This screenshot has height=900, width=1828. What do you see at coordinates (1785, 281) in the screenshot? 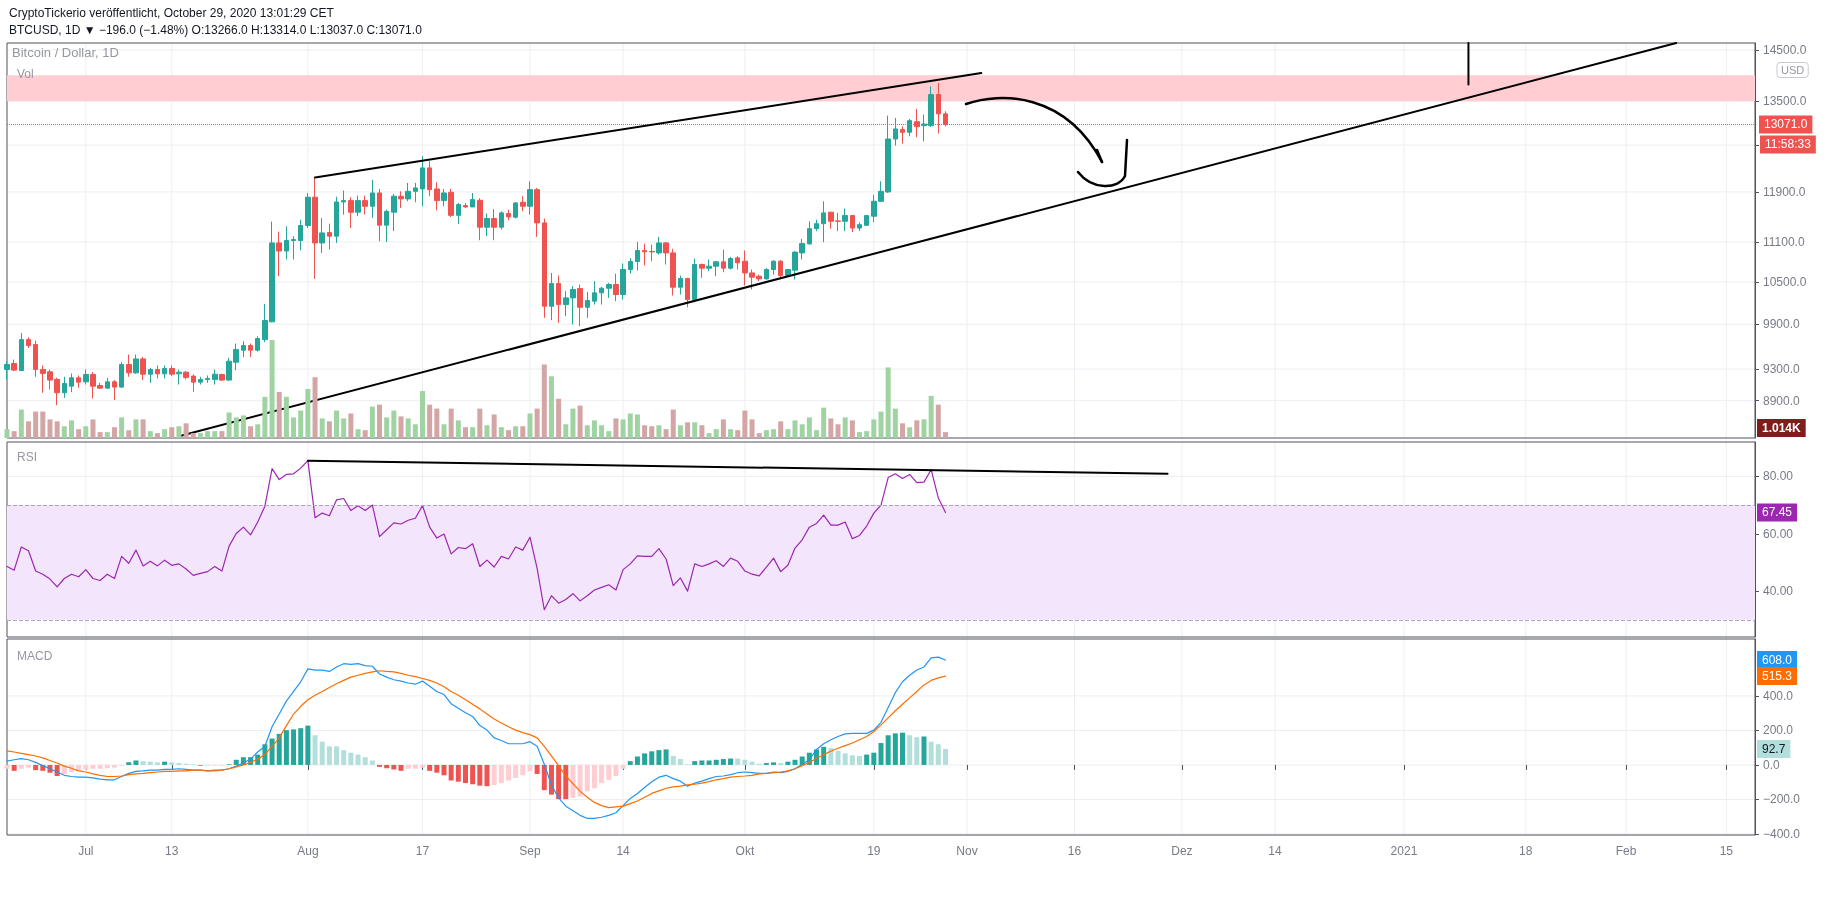
I see `y-tick-label: 10500.0` at bounding box center [1785, 281].